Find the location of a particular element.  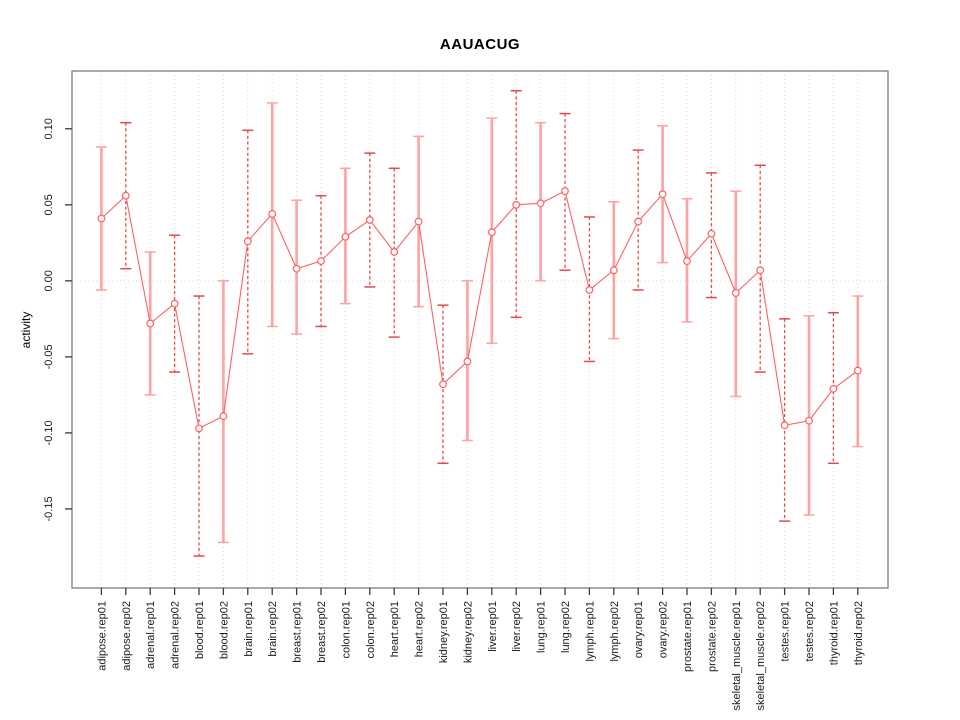

x-tick-label: colon.rep01 is located at coordinates (346, 630).